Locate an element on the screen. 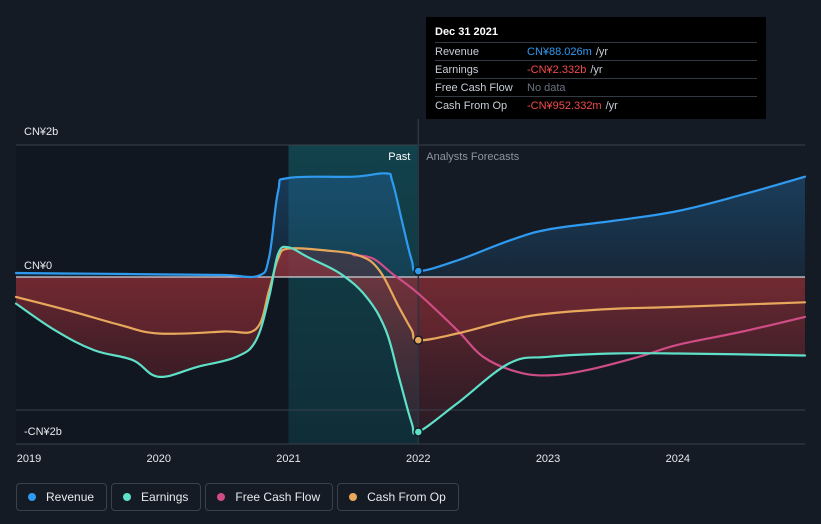  past-label: Past is located at coordinates (399, 157).